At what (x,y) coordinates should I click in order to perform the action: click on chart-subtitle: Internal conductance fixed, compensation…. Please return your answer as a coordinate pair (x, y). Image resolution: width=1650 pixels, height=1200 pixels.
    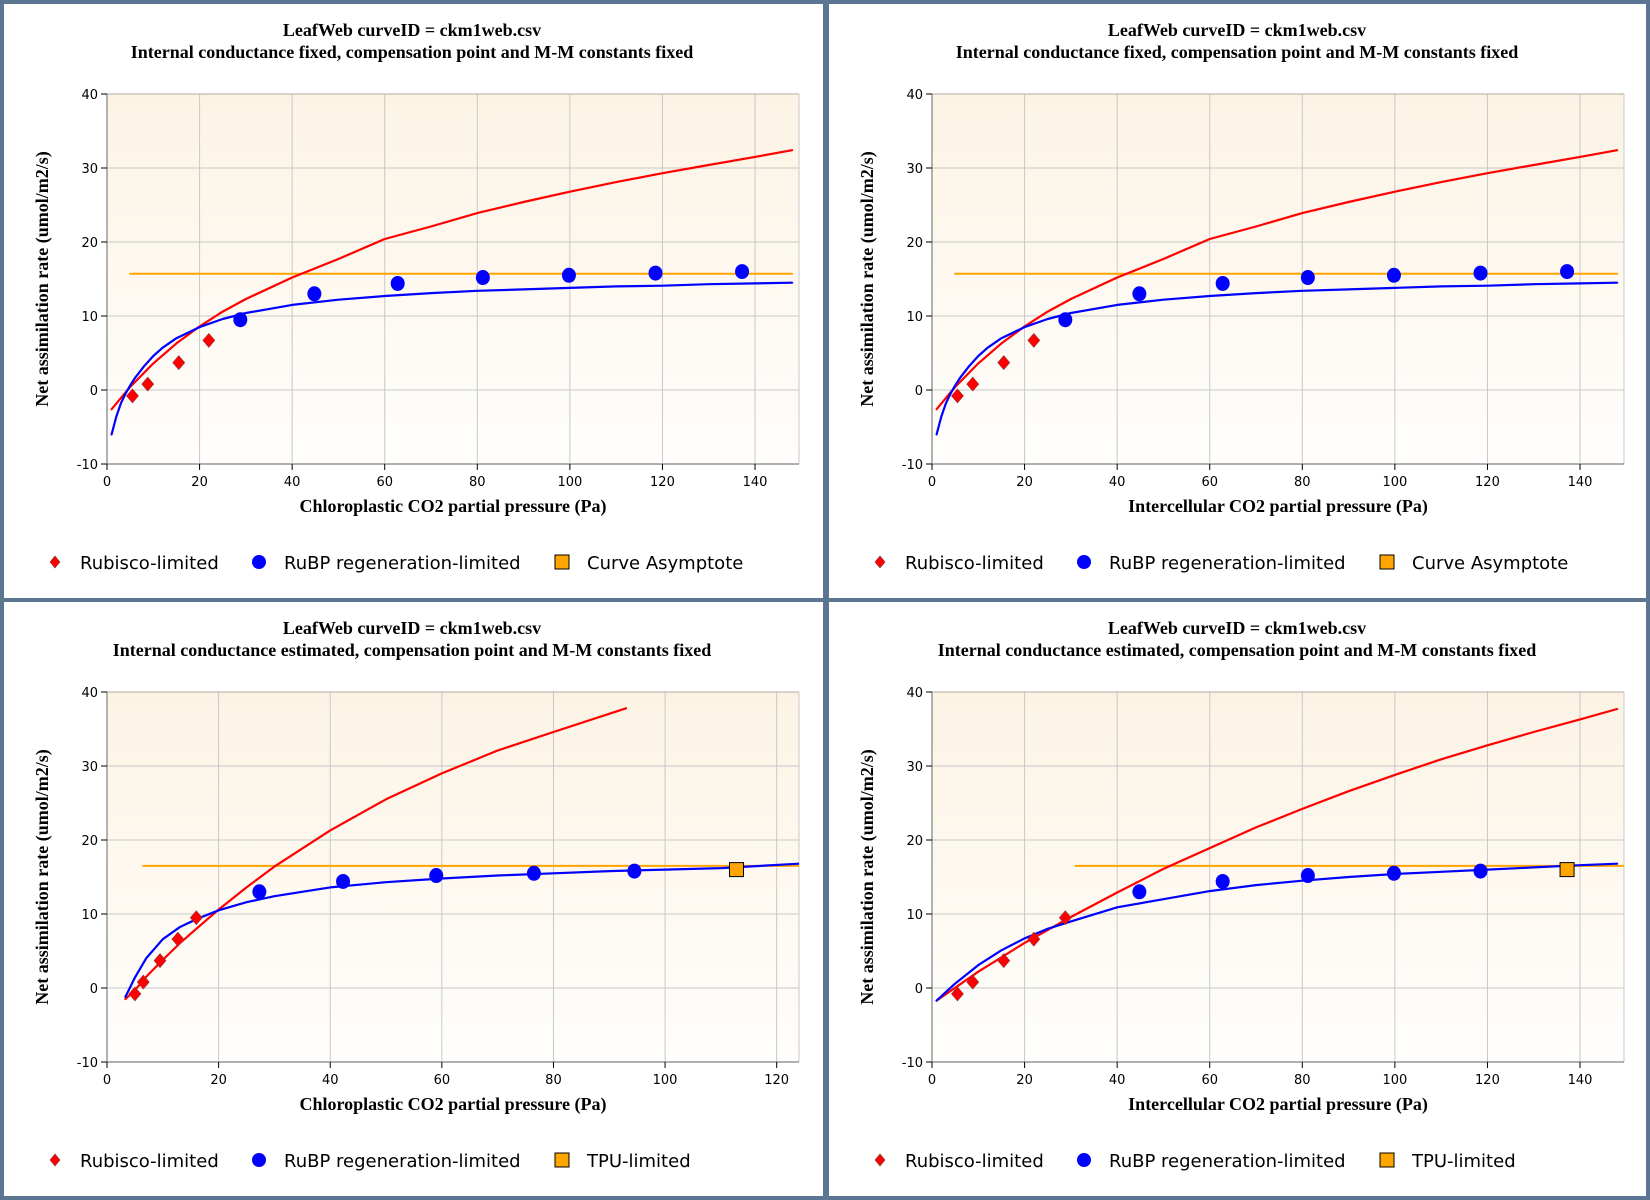
    Looking at the image, I should click on (1237, 52).